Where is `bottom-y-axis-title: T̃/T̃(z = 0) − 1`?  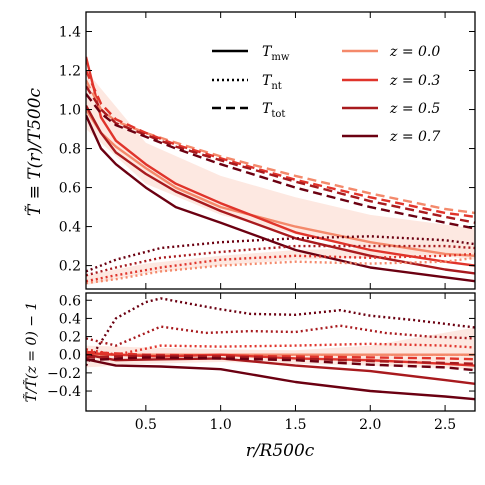
bottom-y-axis-title: T̃/T̃(z = 0) − 1 is located at coordinates (31, 352).